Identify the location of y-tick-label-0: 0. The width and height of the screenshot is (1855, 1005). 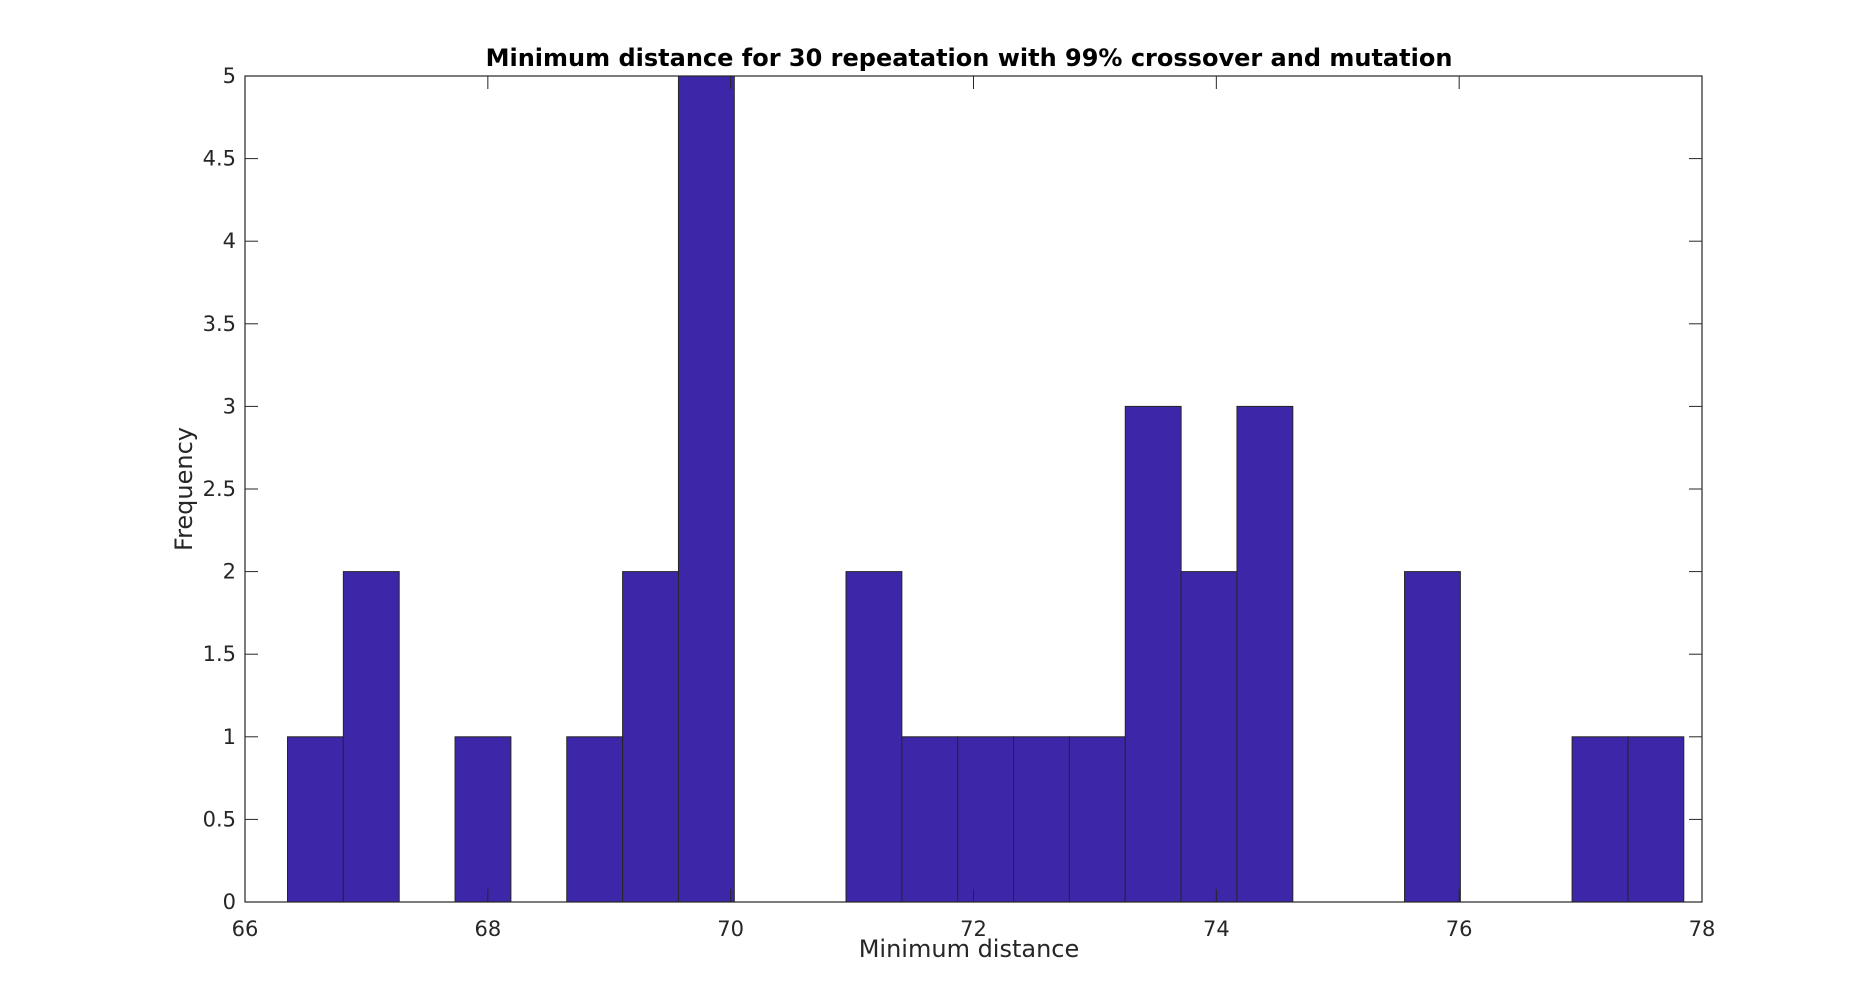
(229, 902).